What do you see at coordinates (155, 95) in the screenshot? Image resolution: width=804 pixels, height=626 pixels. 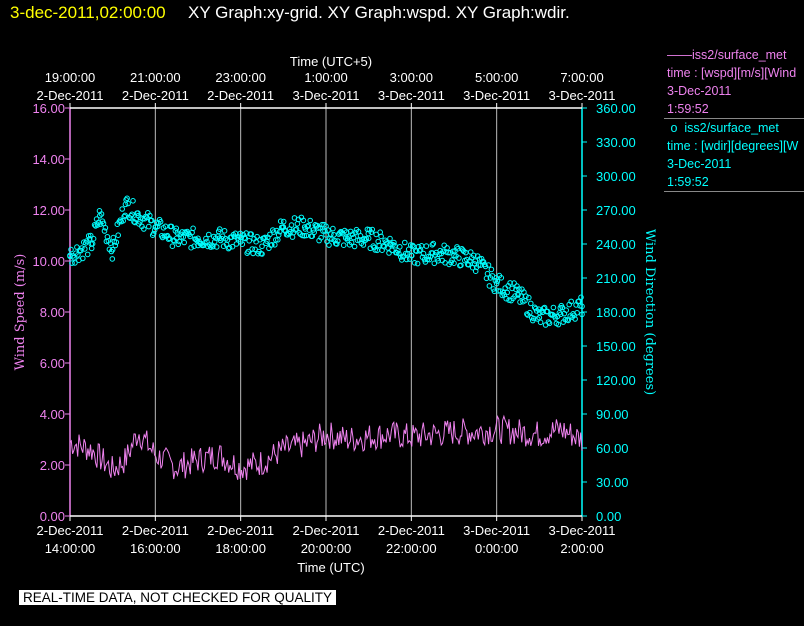 I see `x-top-tick-label-date: 2-Dec-2011` at bounding box center [155, 95].